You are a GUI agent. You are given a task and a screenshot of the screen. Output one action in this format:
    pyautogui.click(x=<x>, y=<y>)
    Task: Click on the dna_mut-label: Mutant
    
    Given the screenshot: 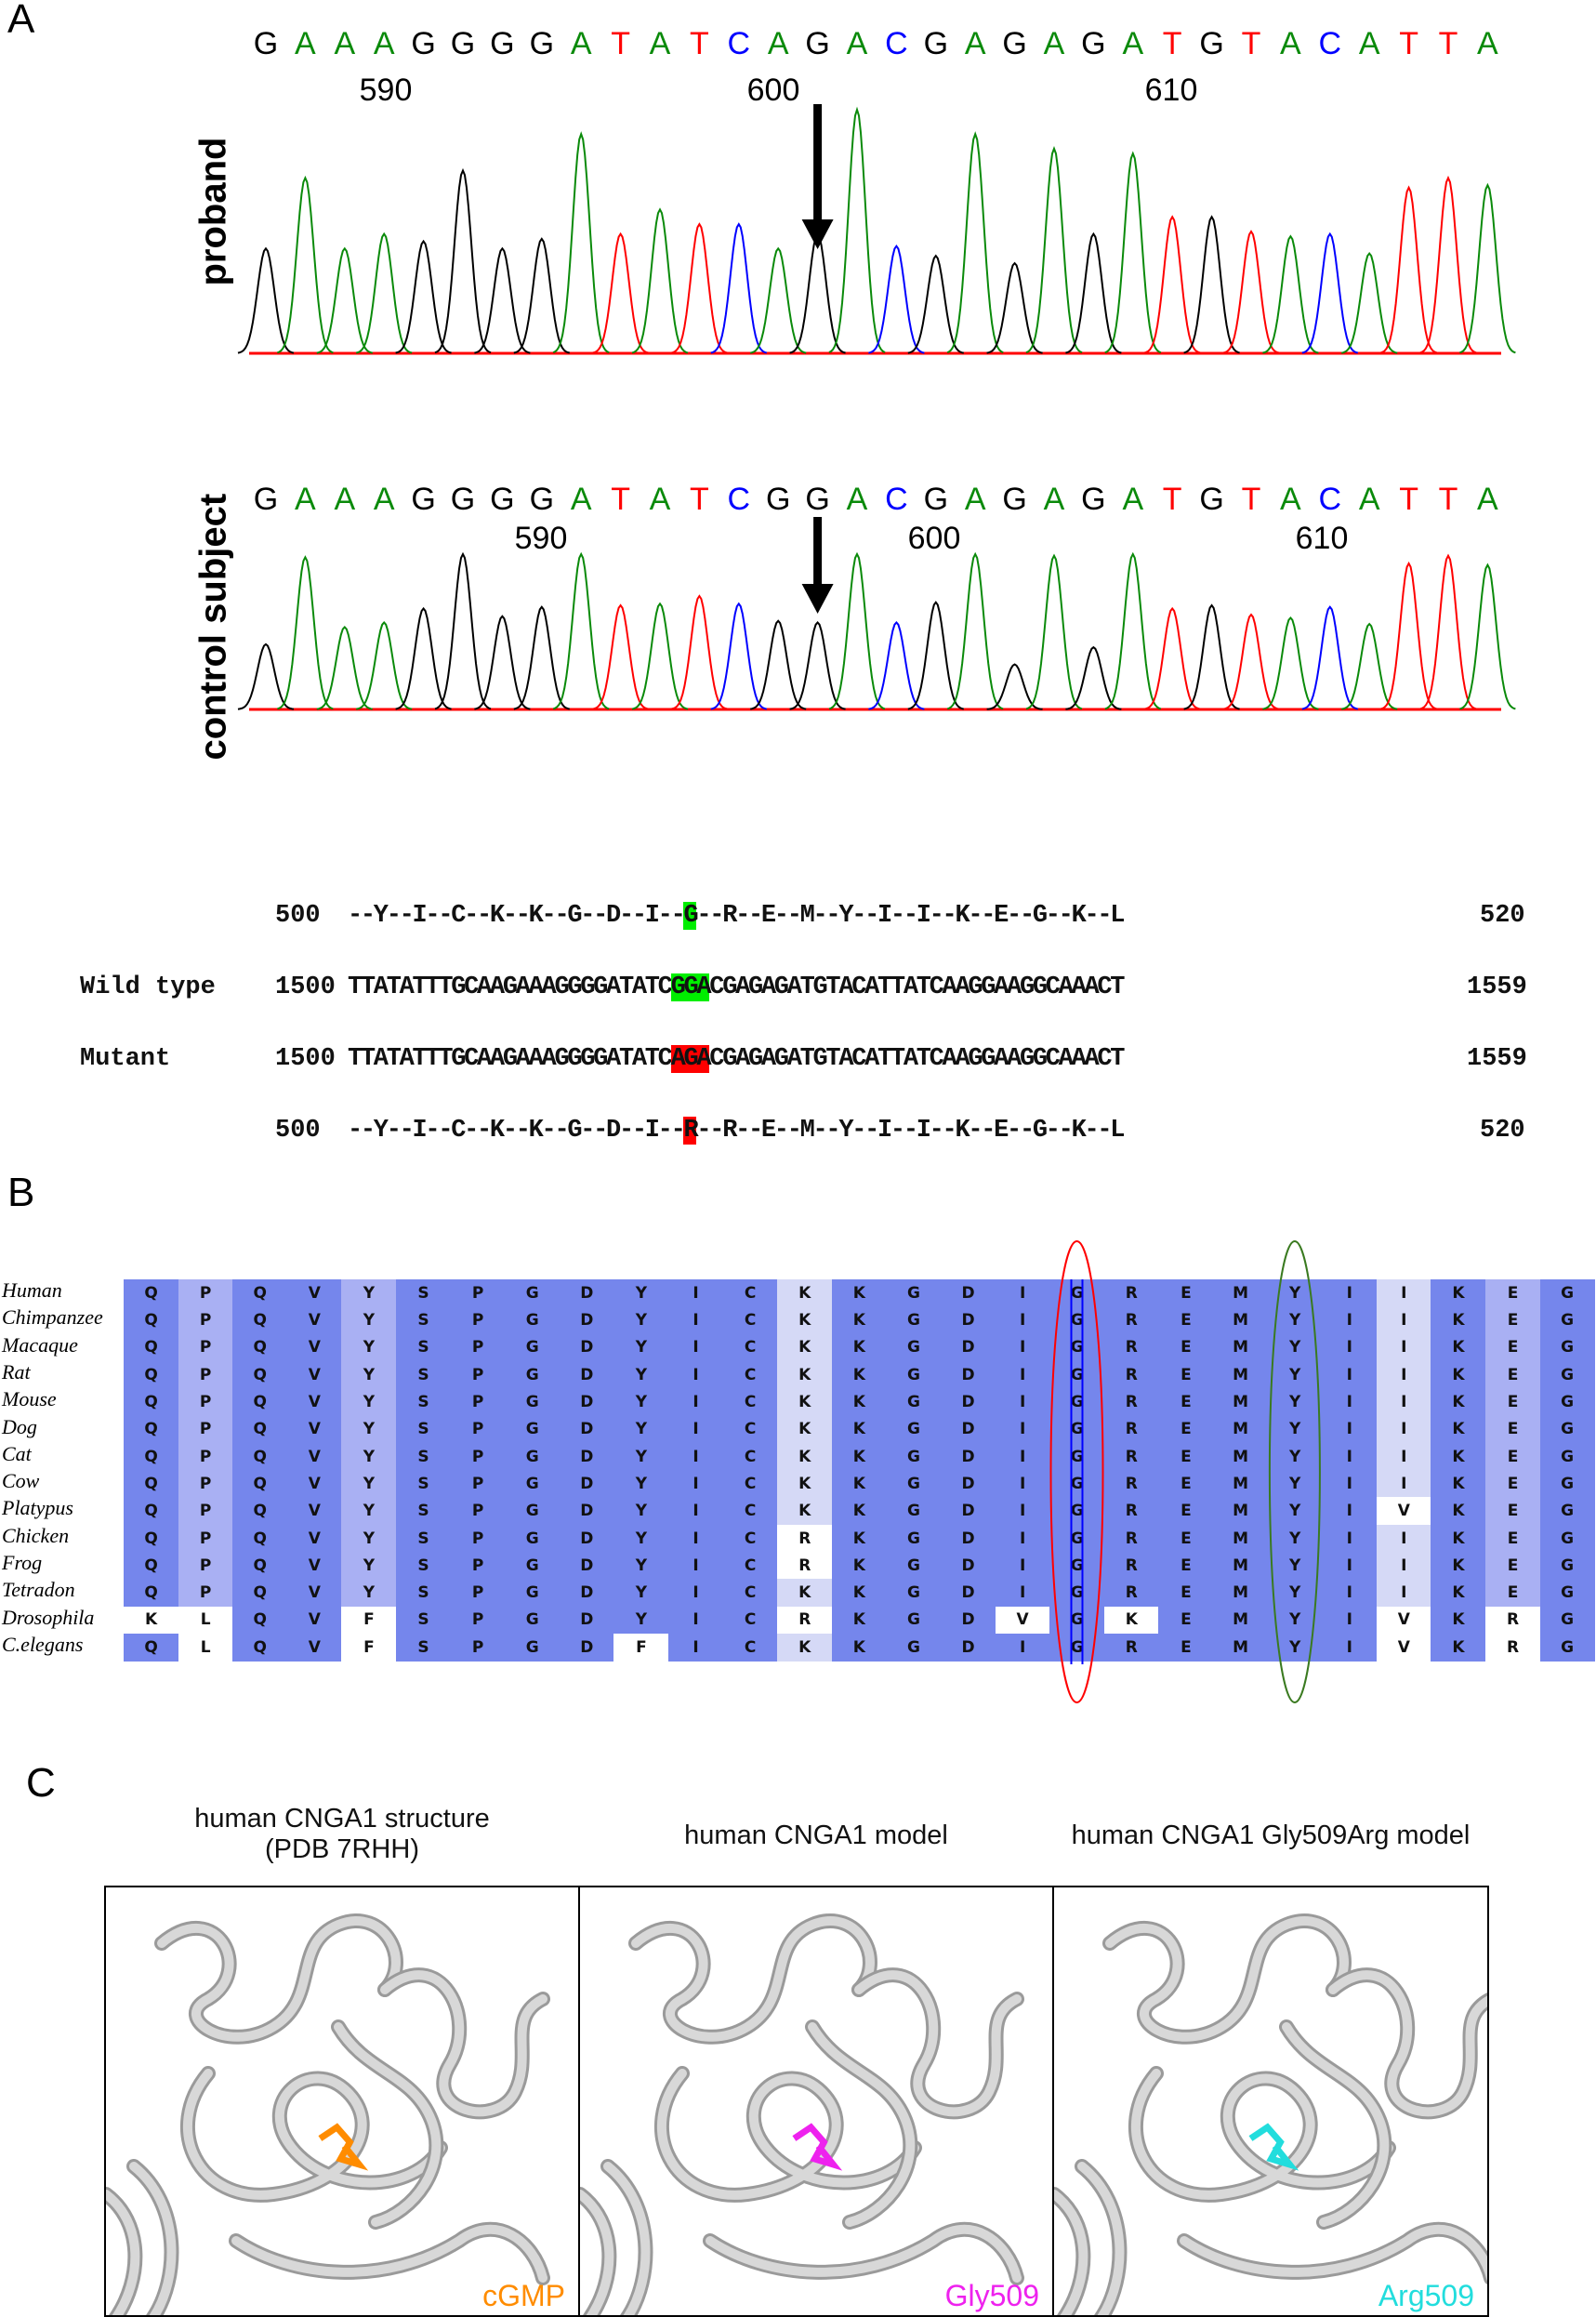 What is the action you would take?
    pyautogui.click(x=126, y=1059)
    